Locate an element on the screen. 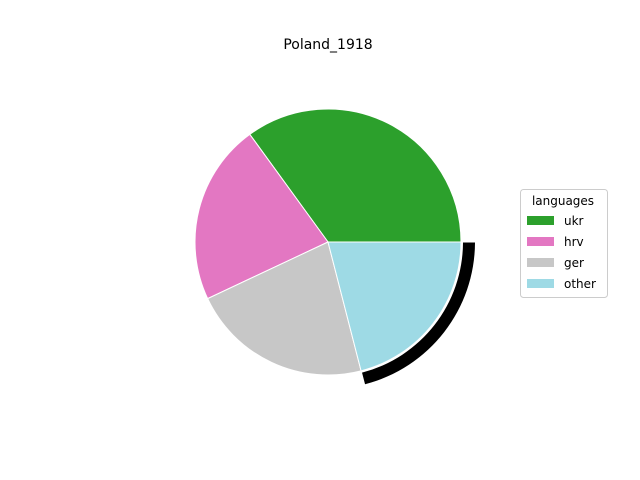  legend-label-hrv: hrv is located at coordinates (574, 242).